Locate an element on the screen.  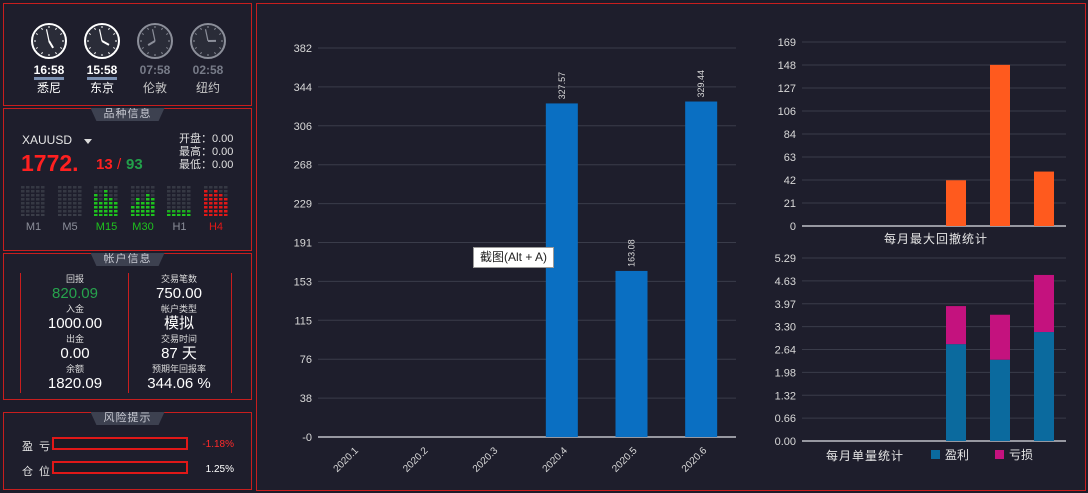
clock-city: 纽约 is located at coordinates (207, 88).